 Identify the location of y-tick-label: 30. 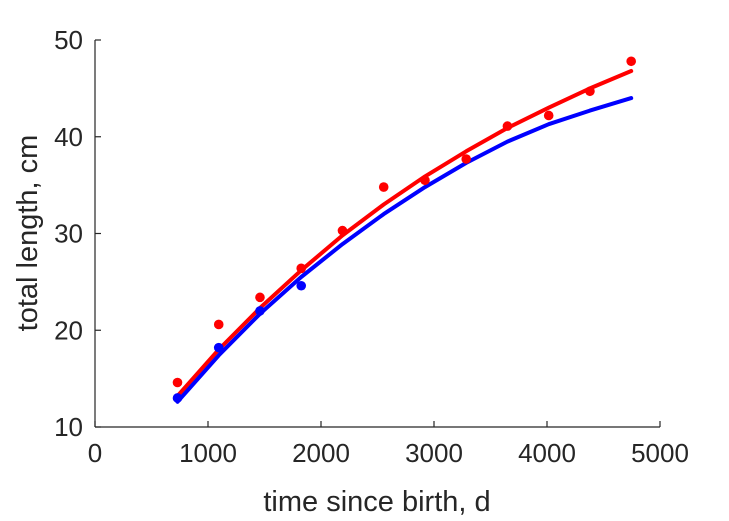
(68, 234).